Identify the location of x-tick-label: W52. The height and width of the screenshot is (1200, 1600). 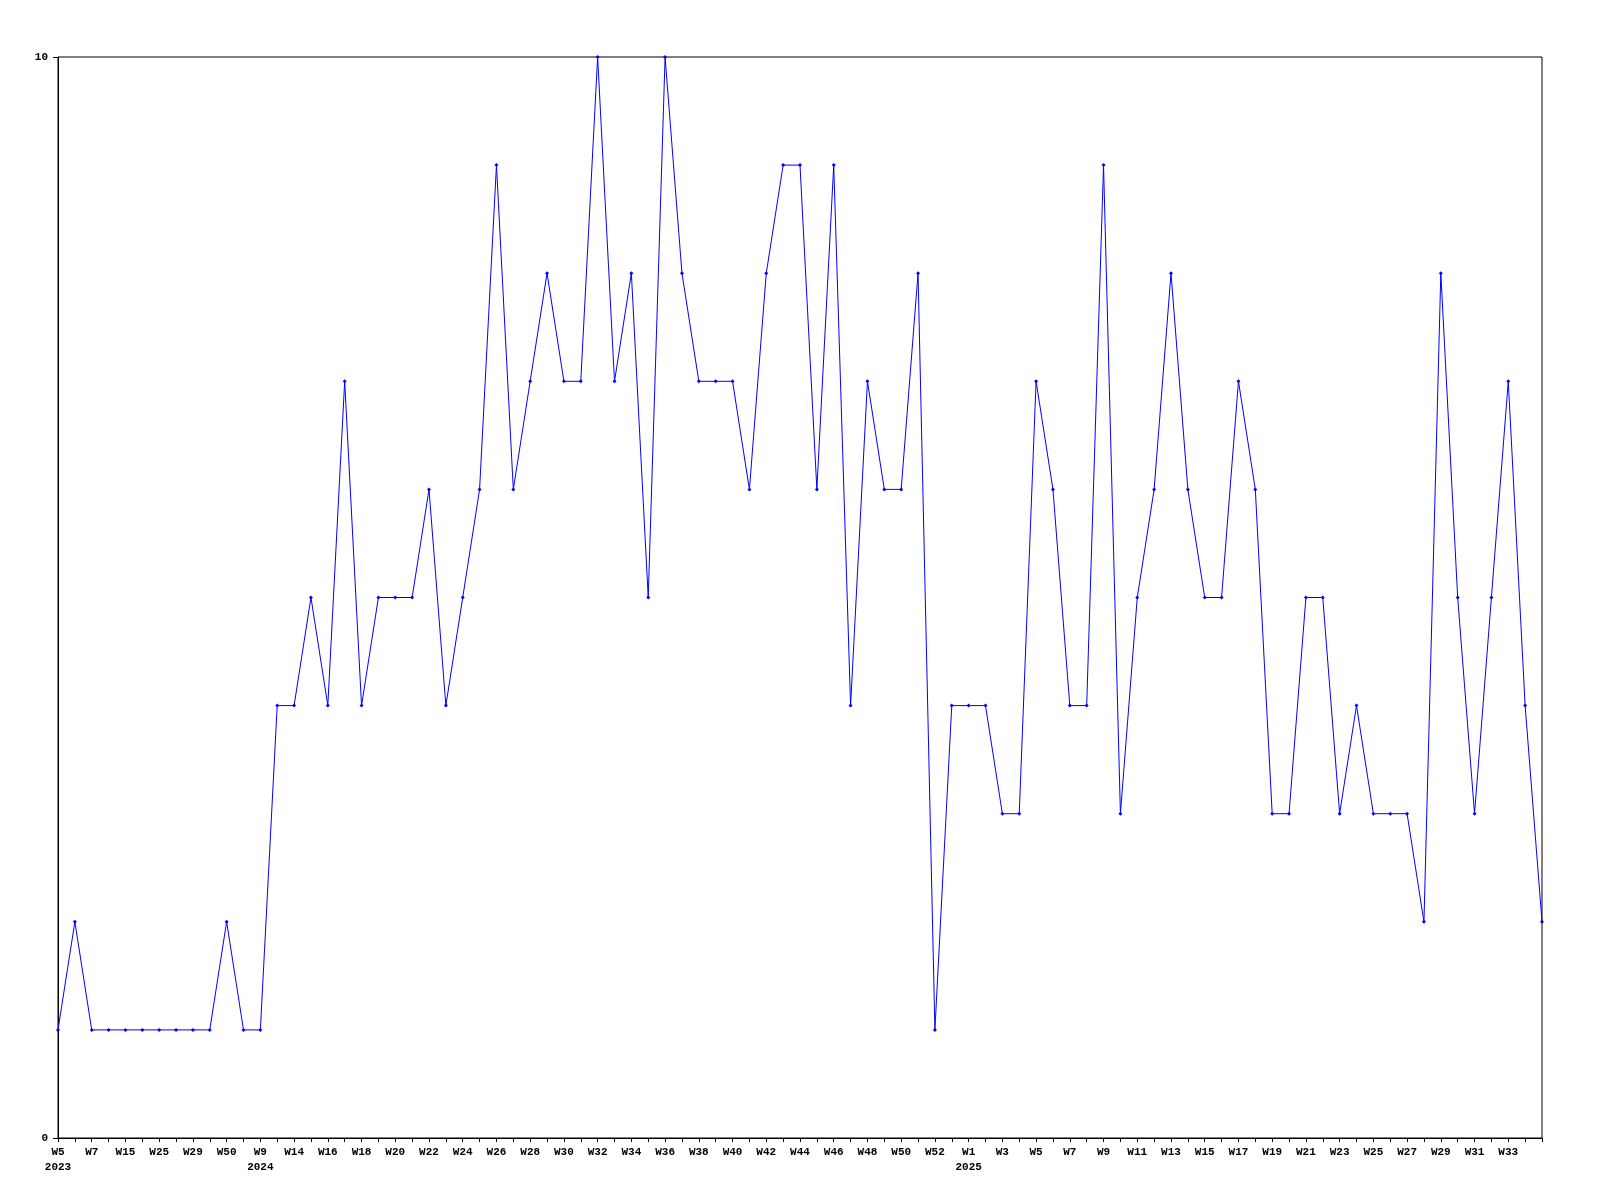
(935, 1151).